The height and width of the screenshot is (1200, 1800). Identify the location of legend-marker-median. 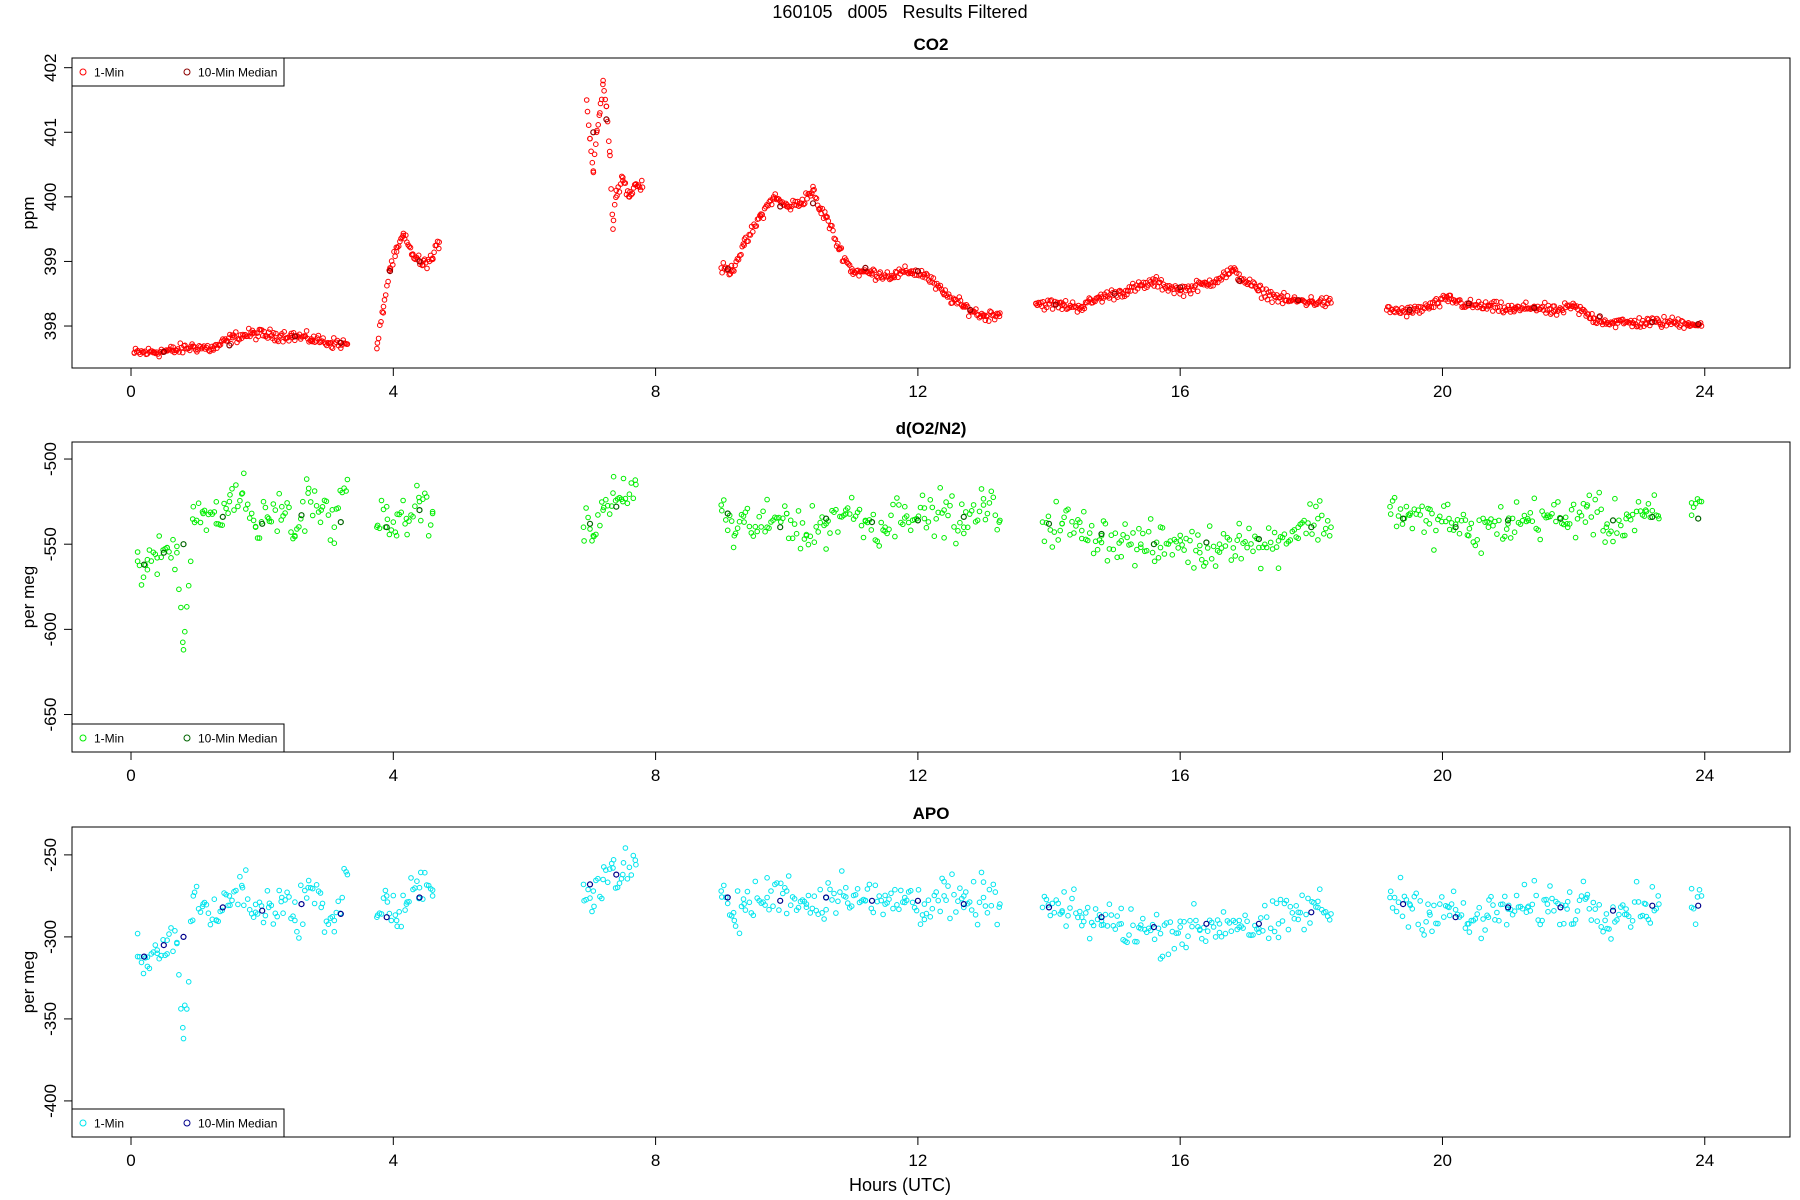
(187, 738).